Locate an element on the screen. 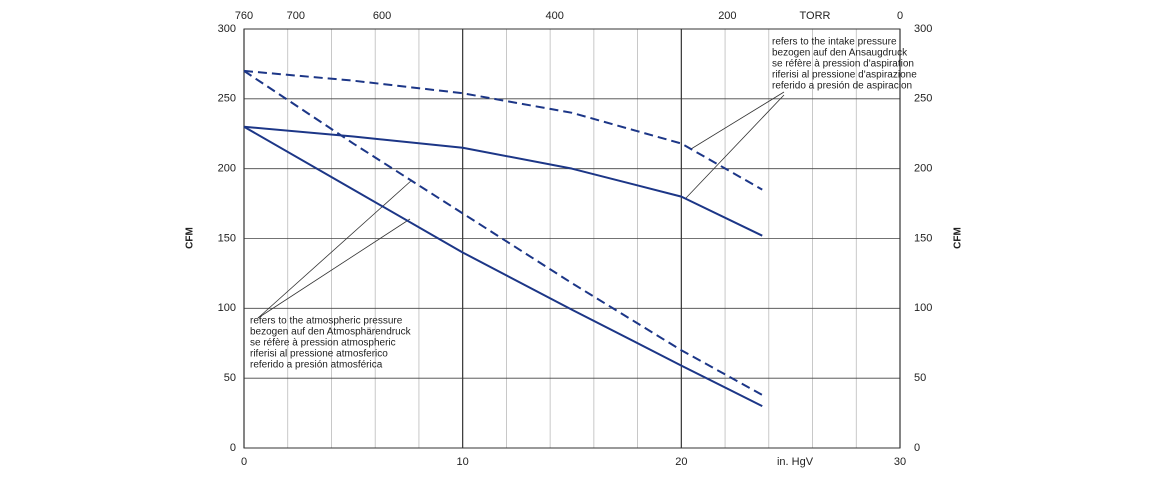 This screenshot has width=1160, height=485. x-tick-label: 20 is located at coordinates (681, 462).